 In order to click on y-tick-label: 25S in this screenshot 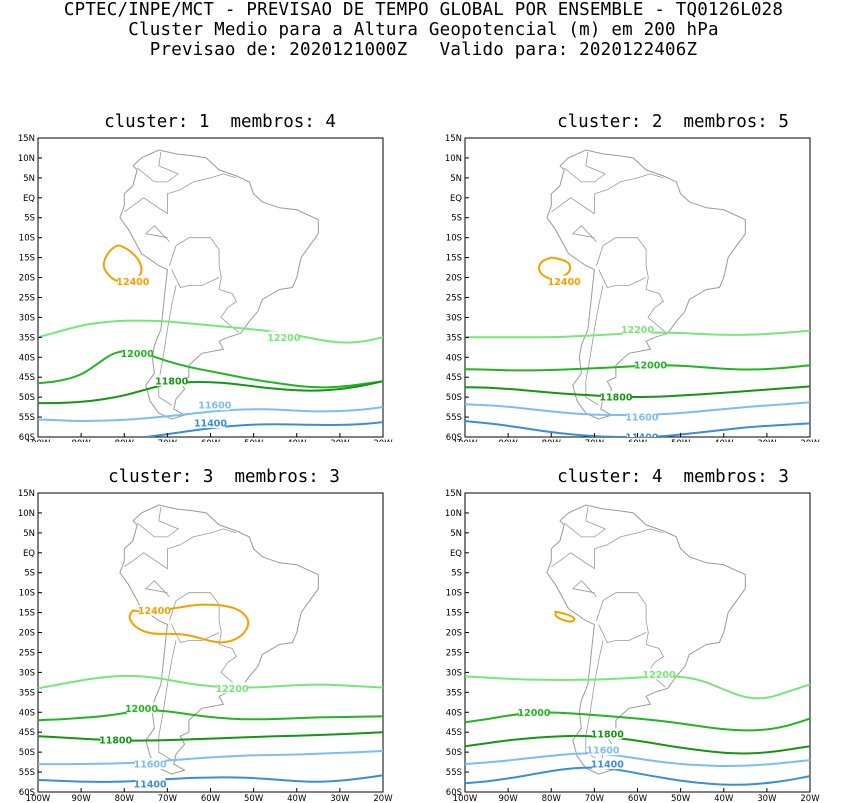, I will do `click(27, 653)`.